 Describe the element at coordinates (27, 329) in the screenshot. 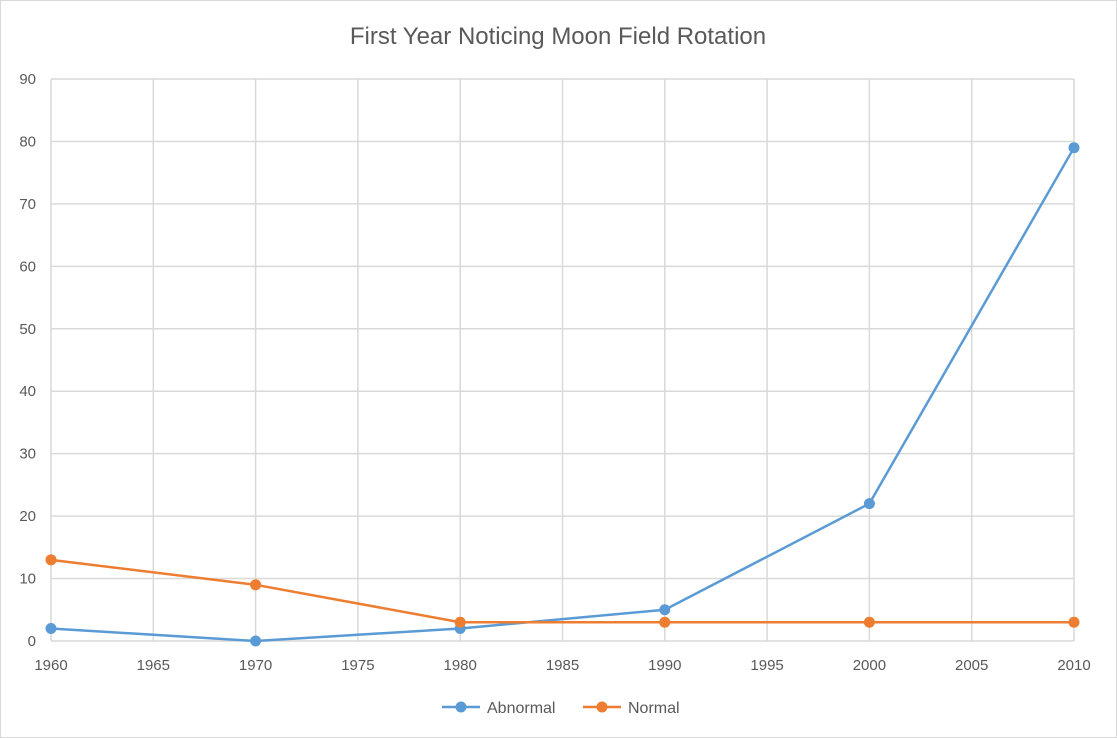

I see `y-tick-label: 50` at that location.